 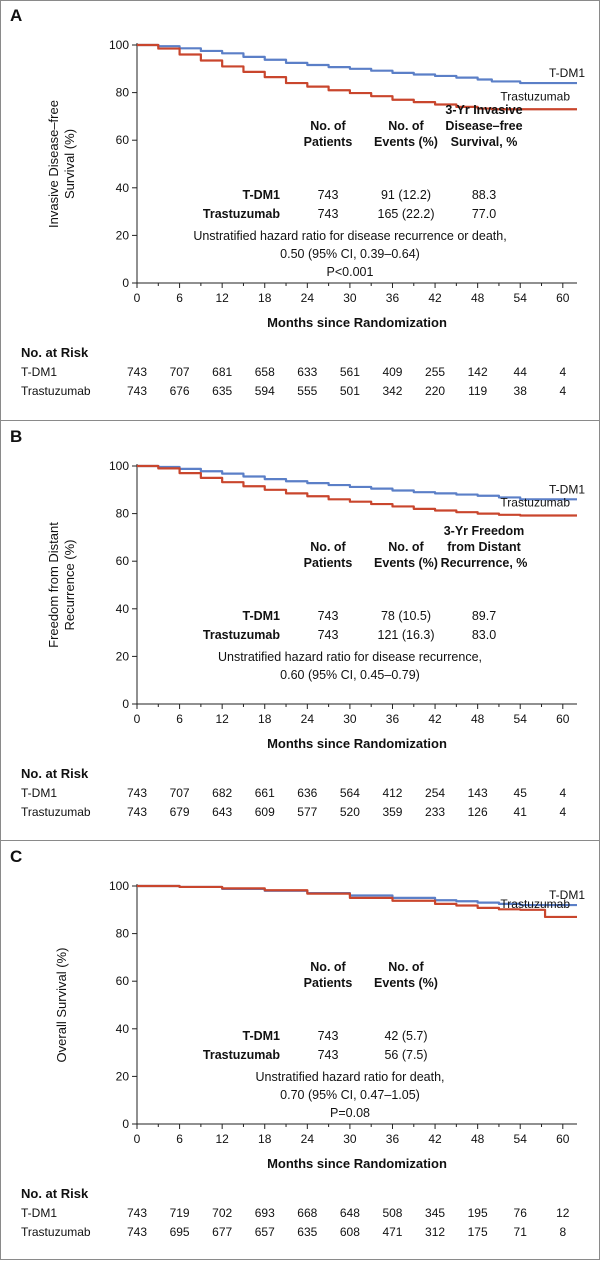 I want to click on at-risk-value: 119, so click(x=477, y=391).